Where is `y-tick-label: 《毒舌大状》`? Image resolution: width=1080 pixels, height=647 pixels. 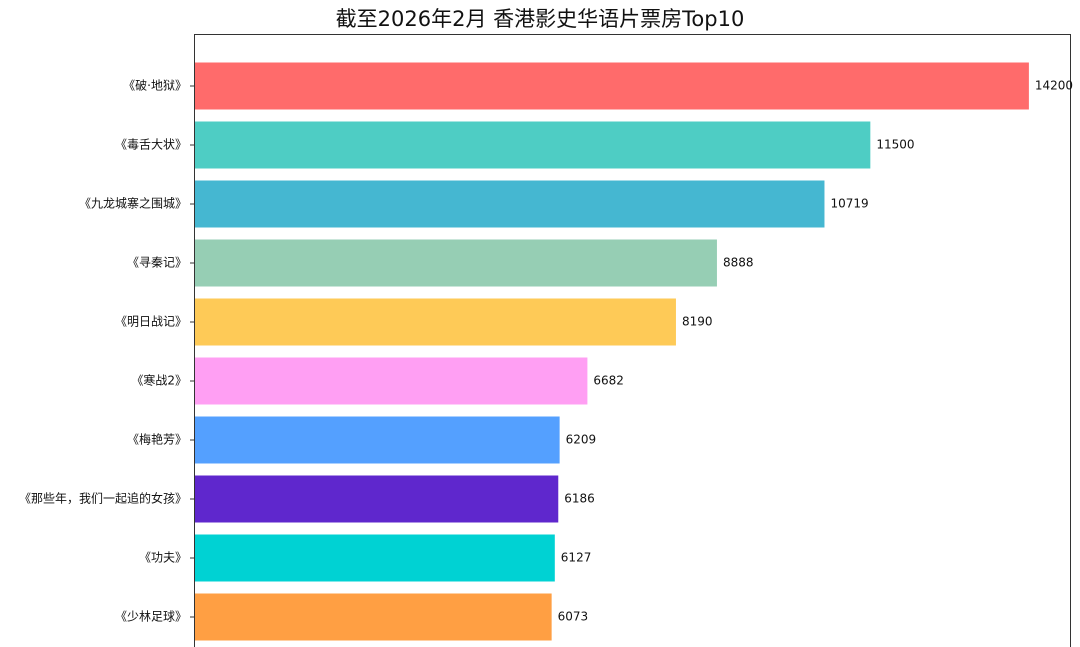
y-tick-label: 《毒舌大状》 is located at coordinates (151, 145).